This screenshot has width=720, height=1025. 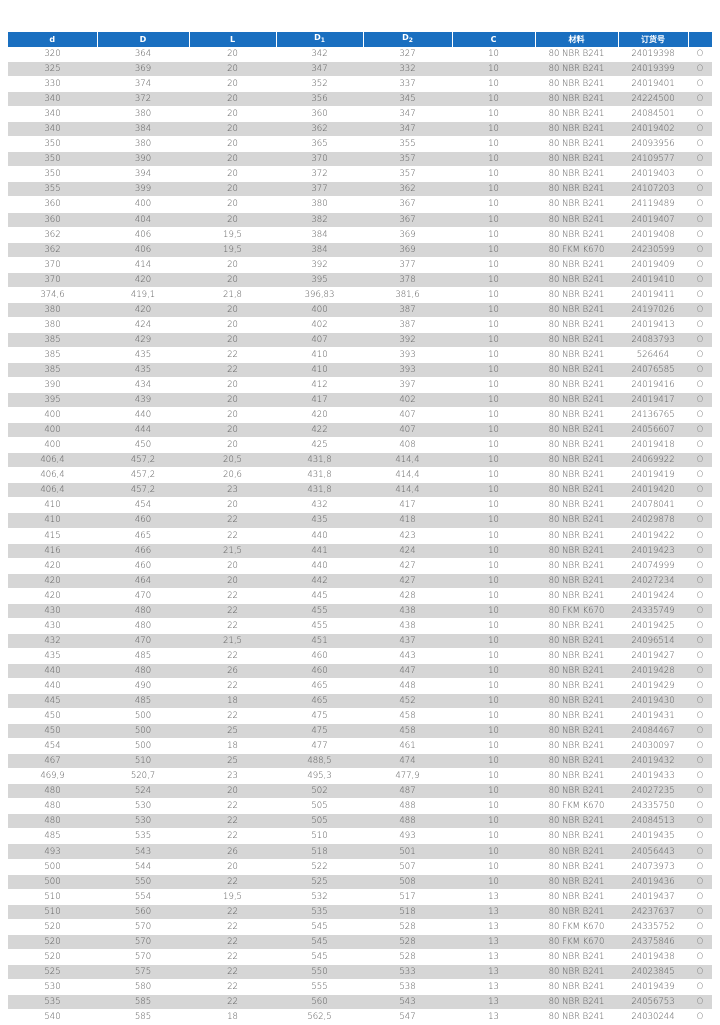 I want to click on cell-D1: 555, so click(x=319, y=987).